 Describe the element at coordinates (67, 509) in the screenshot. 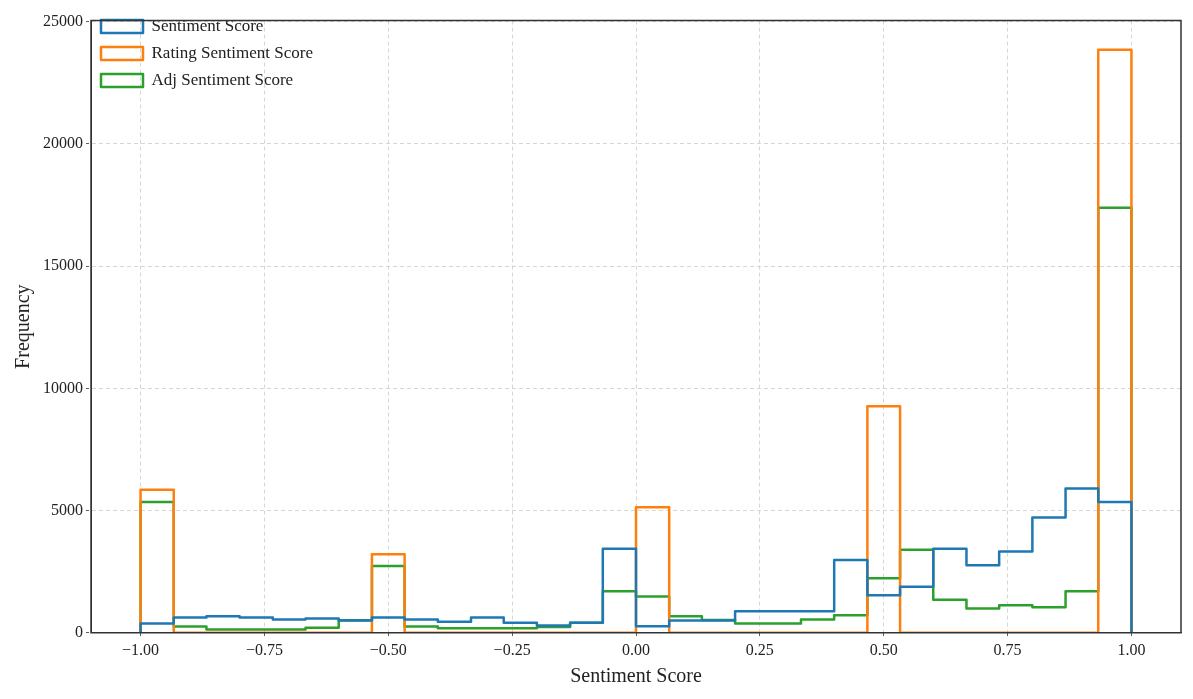

I see `y-tick-label: 5000` at that location.